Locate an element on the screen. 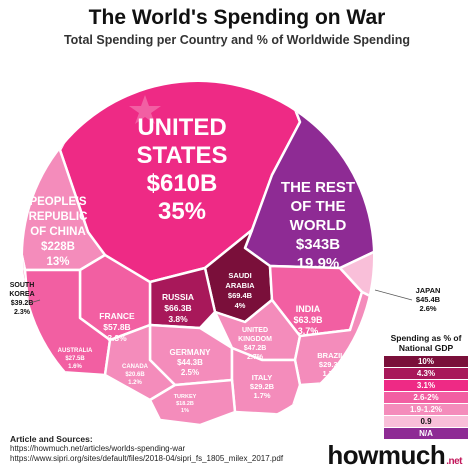 Image resolution: width=474 pixels, height=473 pixels. label-saudi-arabia: SAUDI ARABIA $69.4B 4% is located at coordinates (240, 290).